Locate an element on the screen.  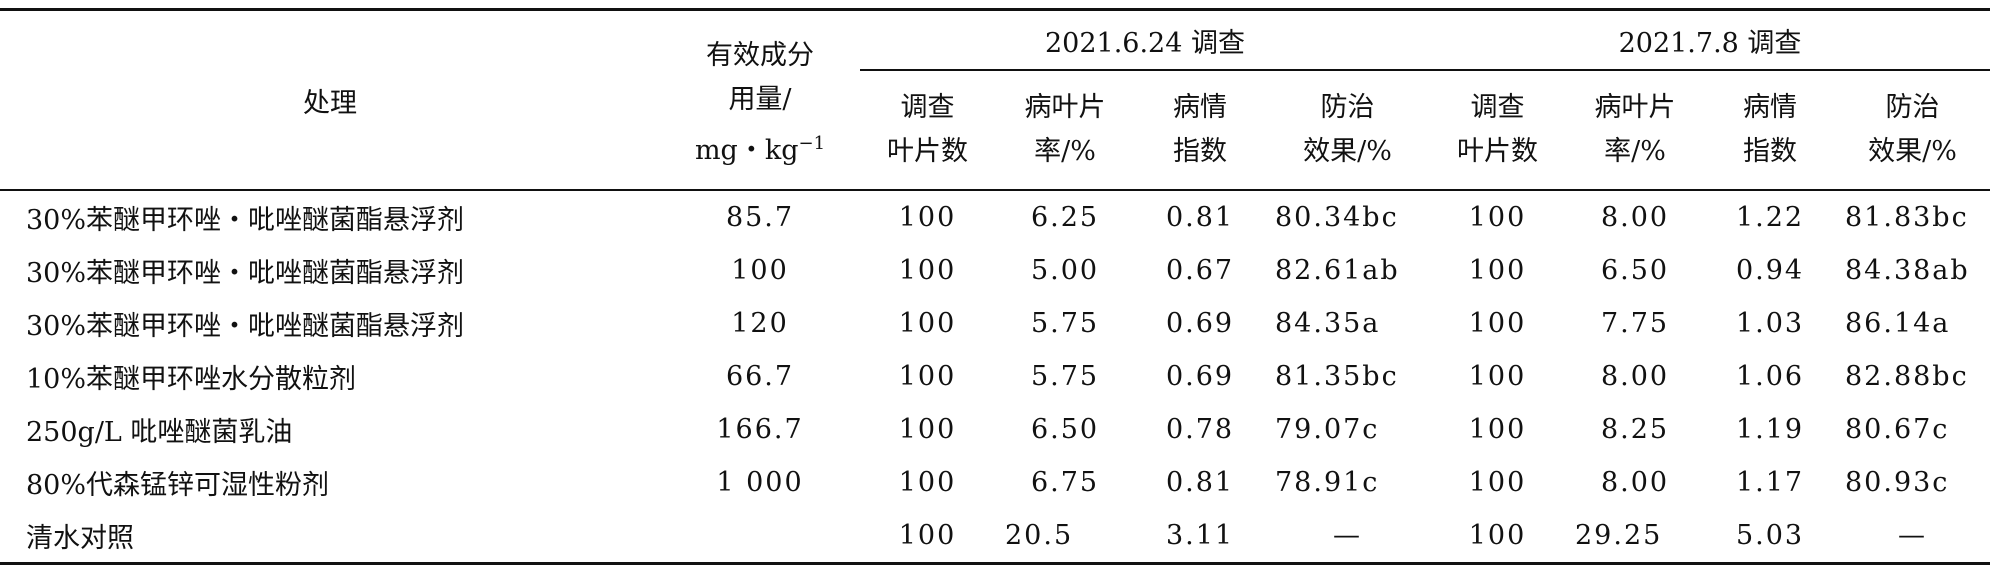
index-header-2-l1: 病情 is located at coordinates (1770, 107).